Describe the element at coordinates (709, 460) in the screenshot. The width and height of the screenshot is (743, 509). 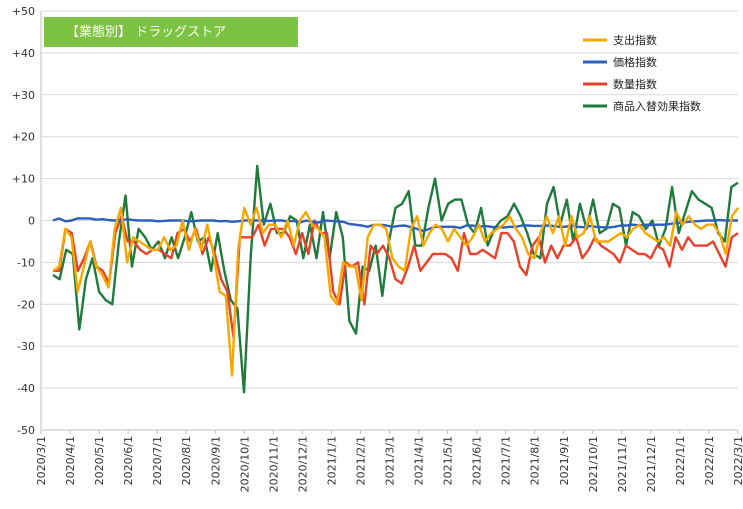
I see `x-tick-label: 2022/2/1` at that location.